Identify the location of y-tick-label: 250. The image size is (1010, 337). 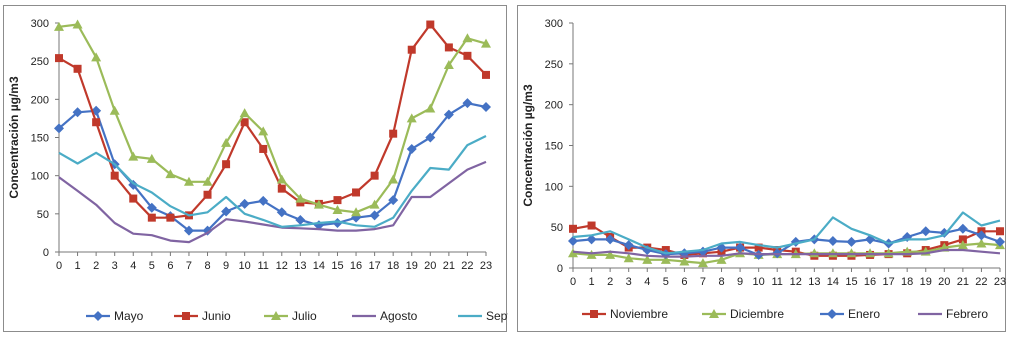
(40, 62).